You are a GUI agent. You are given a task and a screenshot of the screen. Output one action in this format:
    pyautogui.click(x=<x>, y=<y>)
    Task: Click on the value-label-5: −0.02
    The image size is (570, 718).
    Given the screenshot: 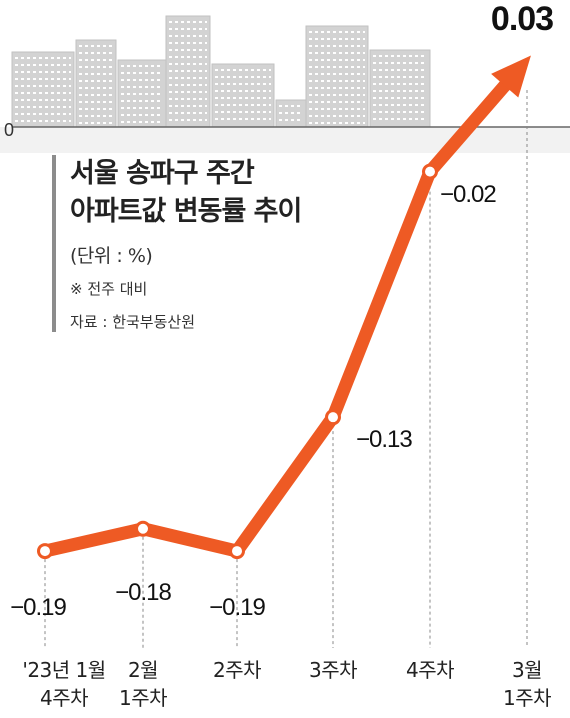 What is the action you would take?
    pyautogui.click(x=468, y=194)
    